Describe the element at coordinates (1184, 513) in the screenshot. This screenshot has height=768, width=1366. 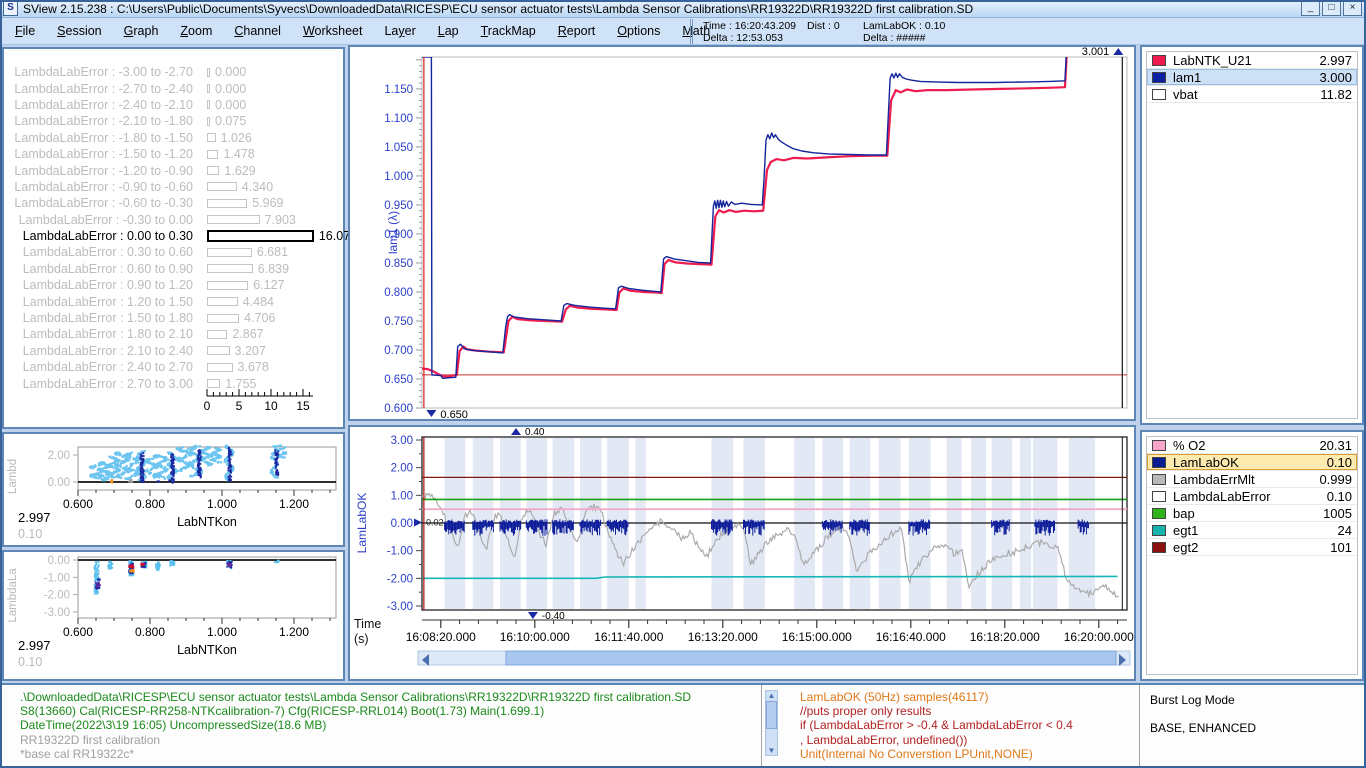
I see `channel-name: bap` at that location.